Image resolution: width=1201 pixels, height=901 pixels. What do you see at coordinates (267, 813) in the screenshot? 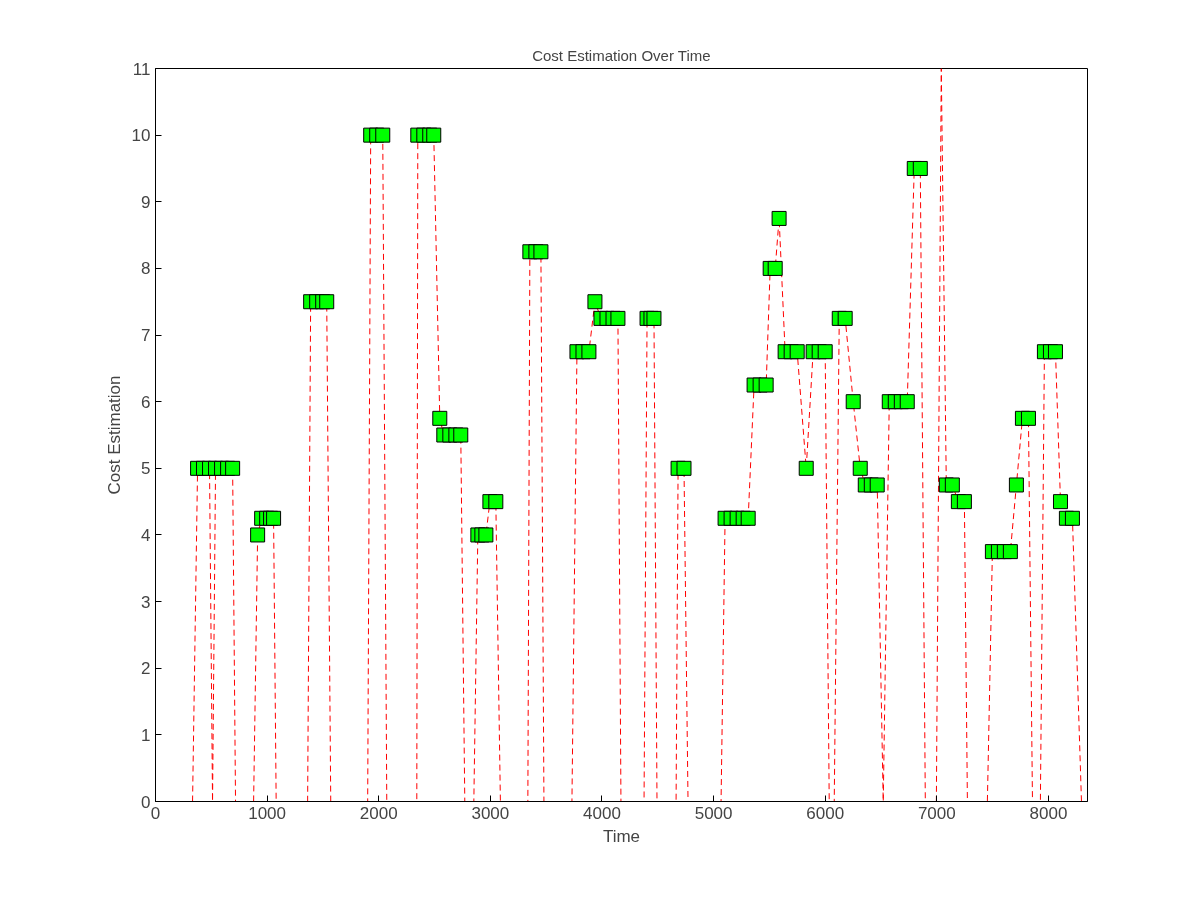
I see `x-tick-label: 1000` at bounding box center [267, 813].